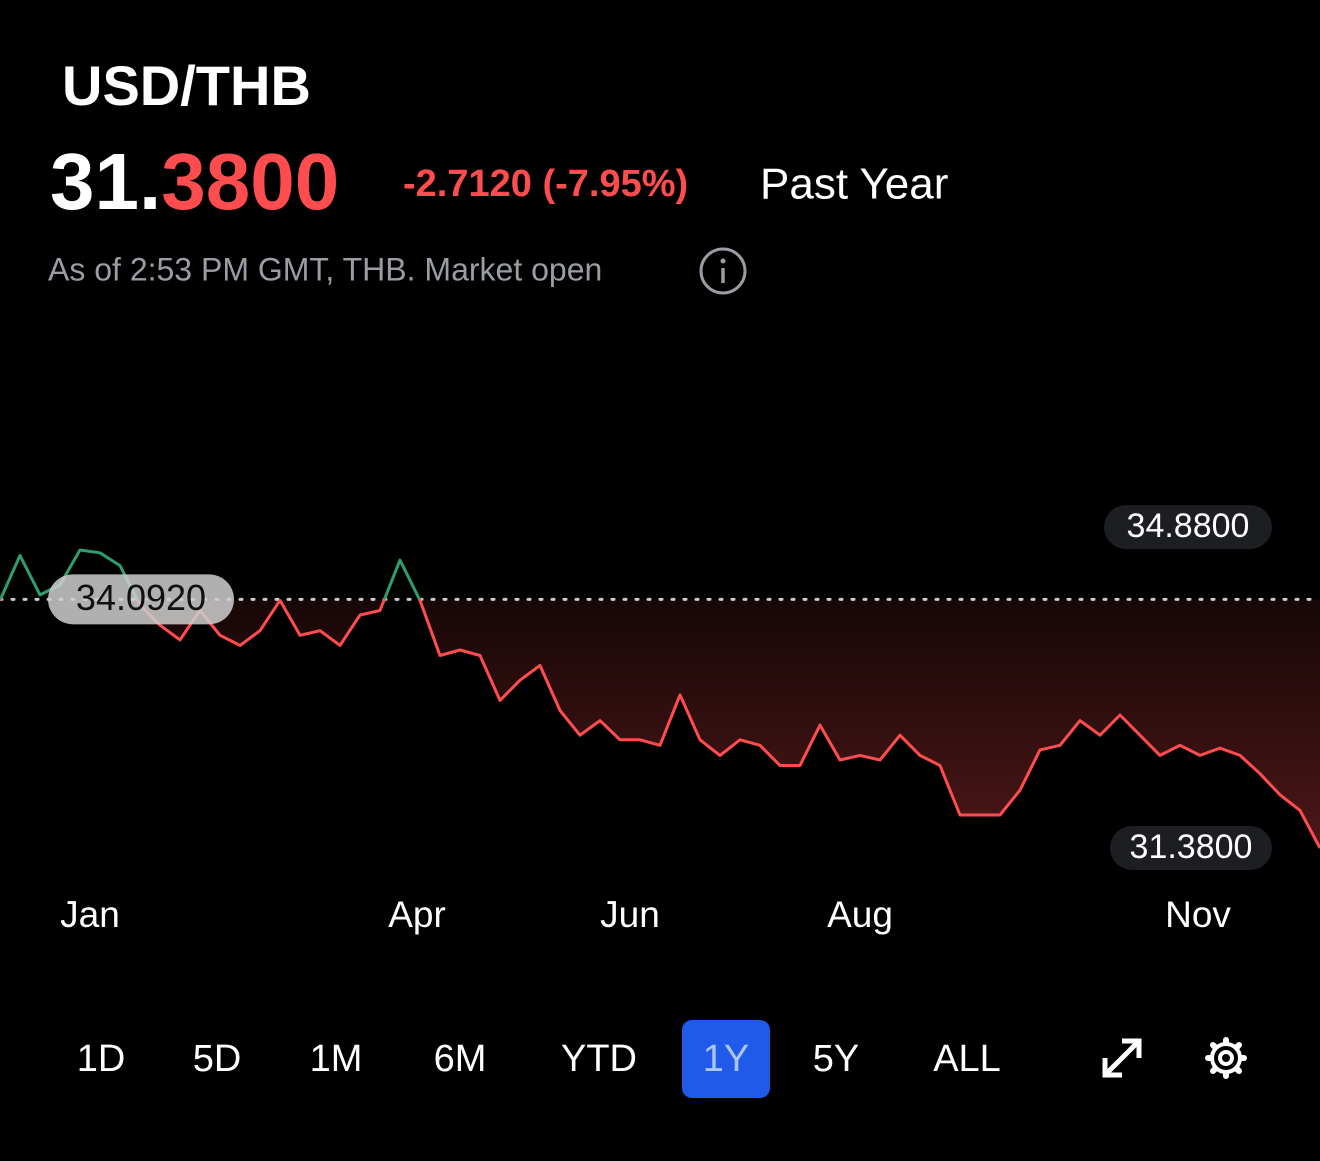 The width and height of the screenshot is (1320, 1161). What do you see at coordinates (460, 1059) in the screenshot?
I see `range-button: 6M` at bounding box center [460, 1059].